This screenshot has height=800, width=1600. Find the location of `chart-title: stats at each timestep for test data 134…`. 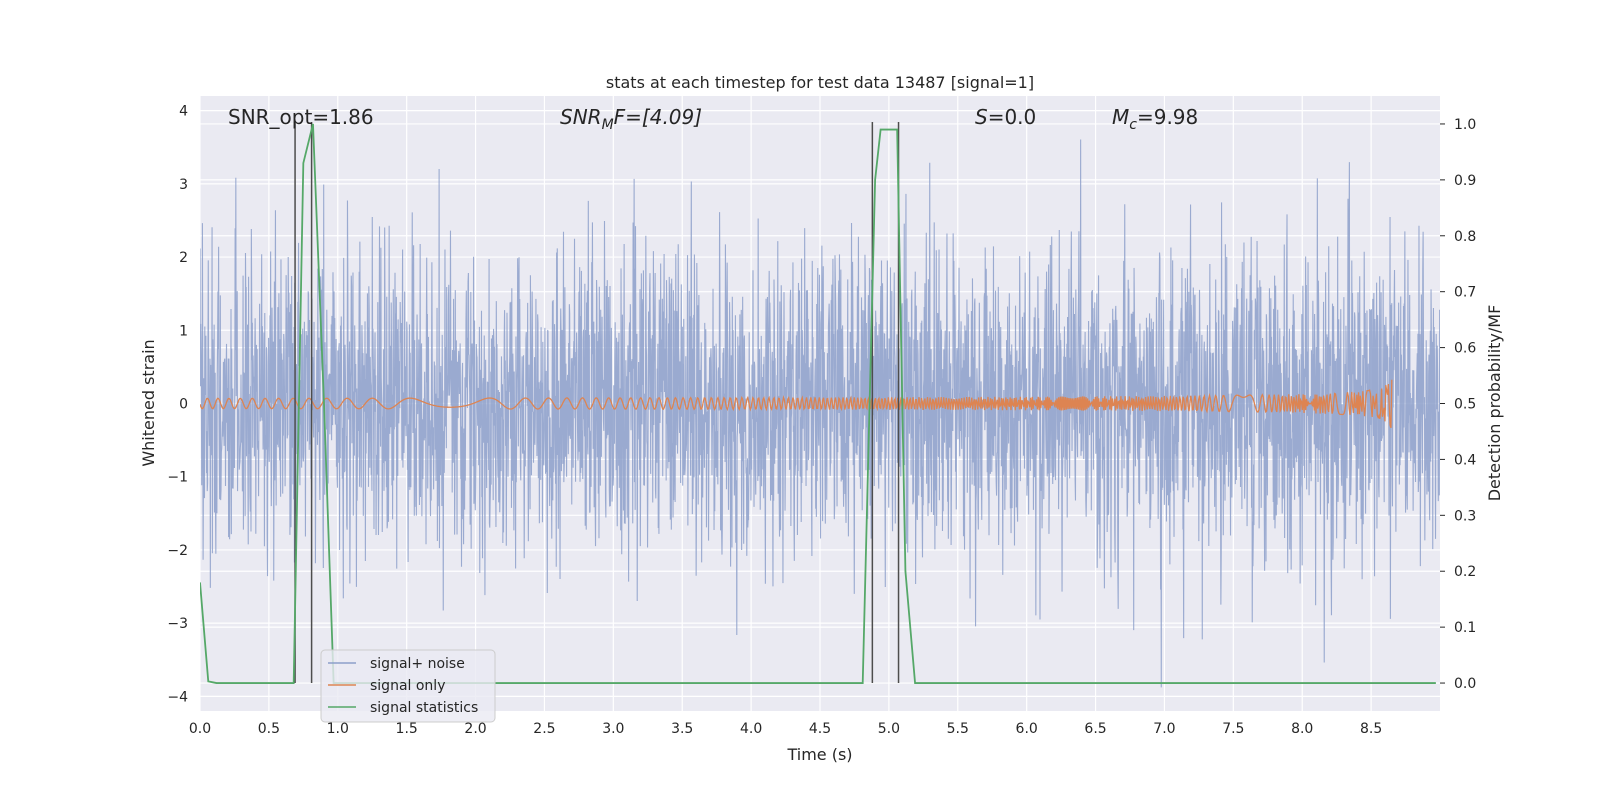

chart-title: stats at each timestep for test data 134… is located at coordinates (820, 82).